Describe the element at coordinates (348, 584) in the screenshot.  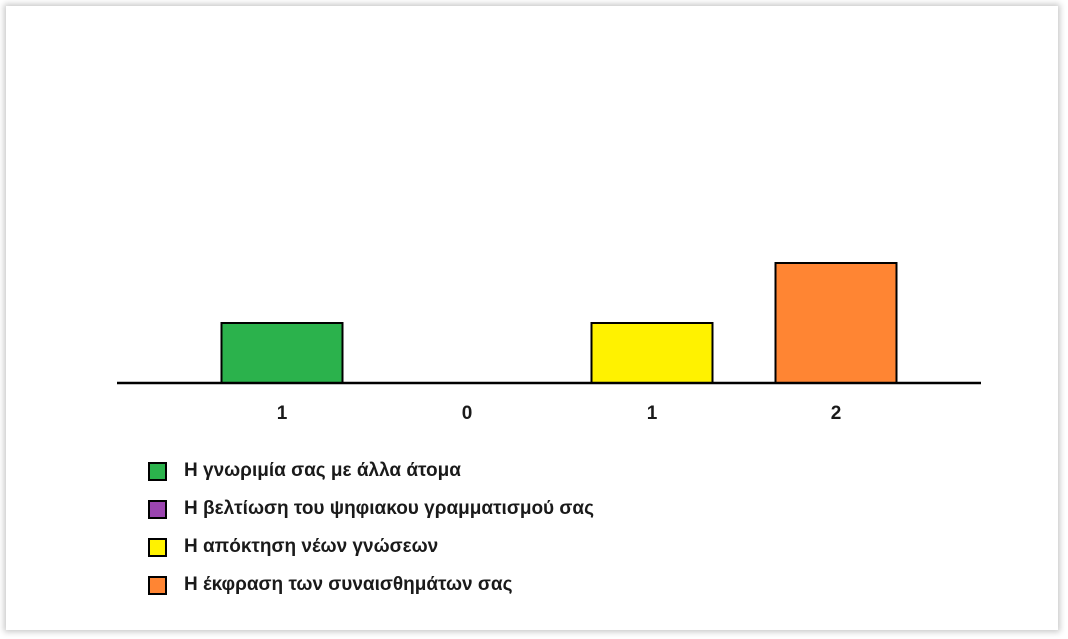
I see `legend-label: Η έκφραση των συναισθημάτων σας` at that location.